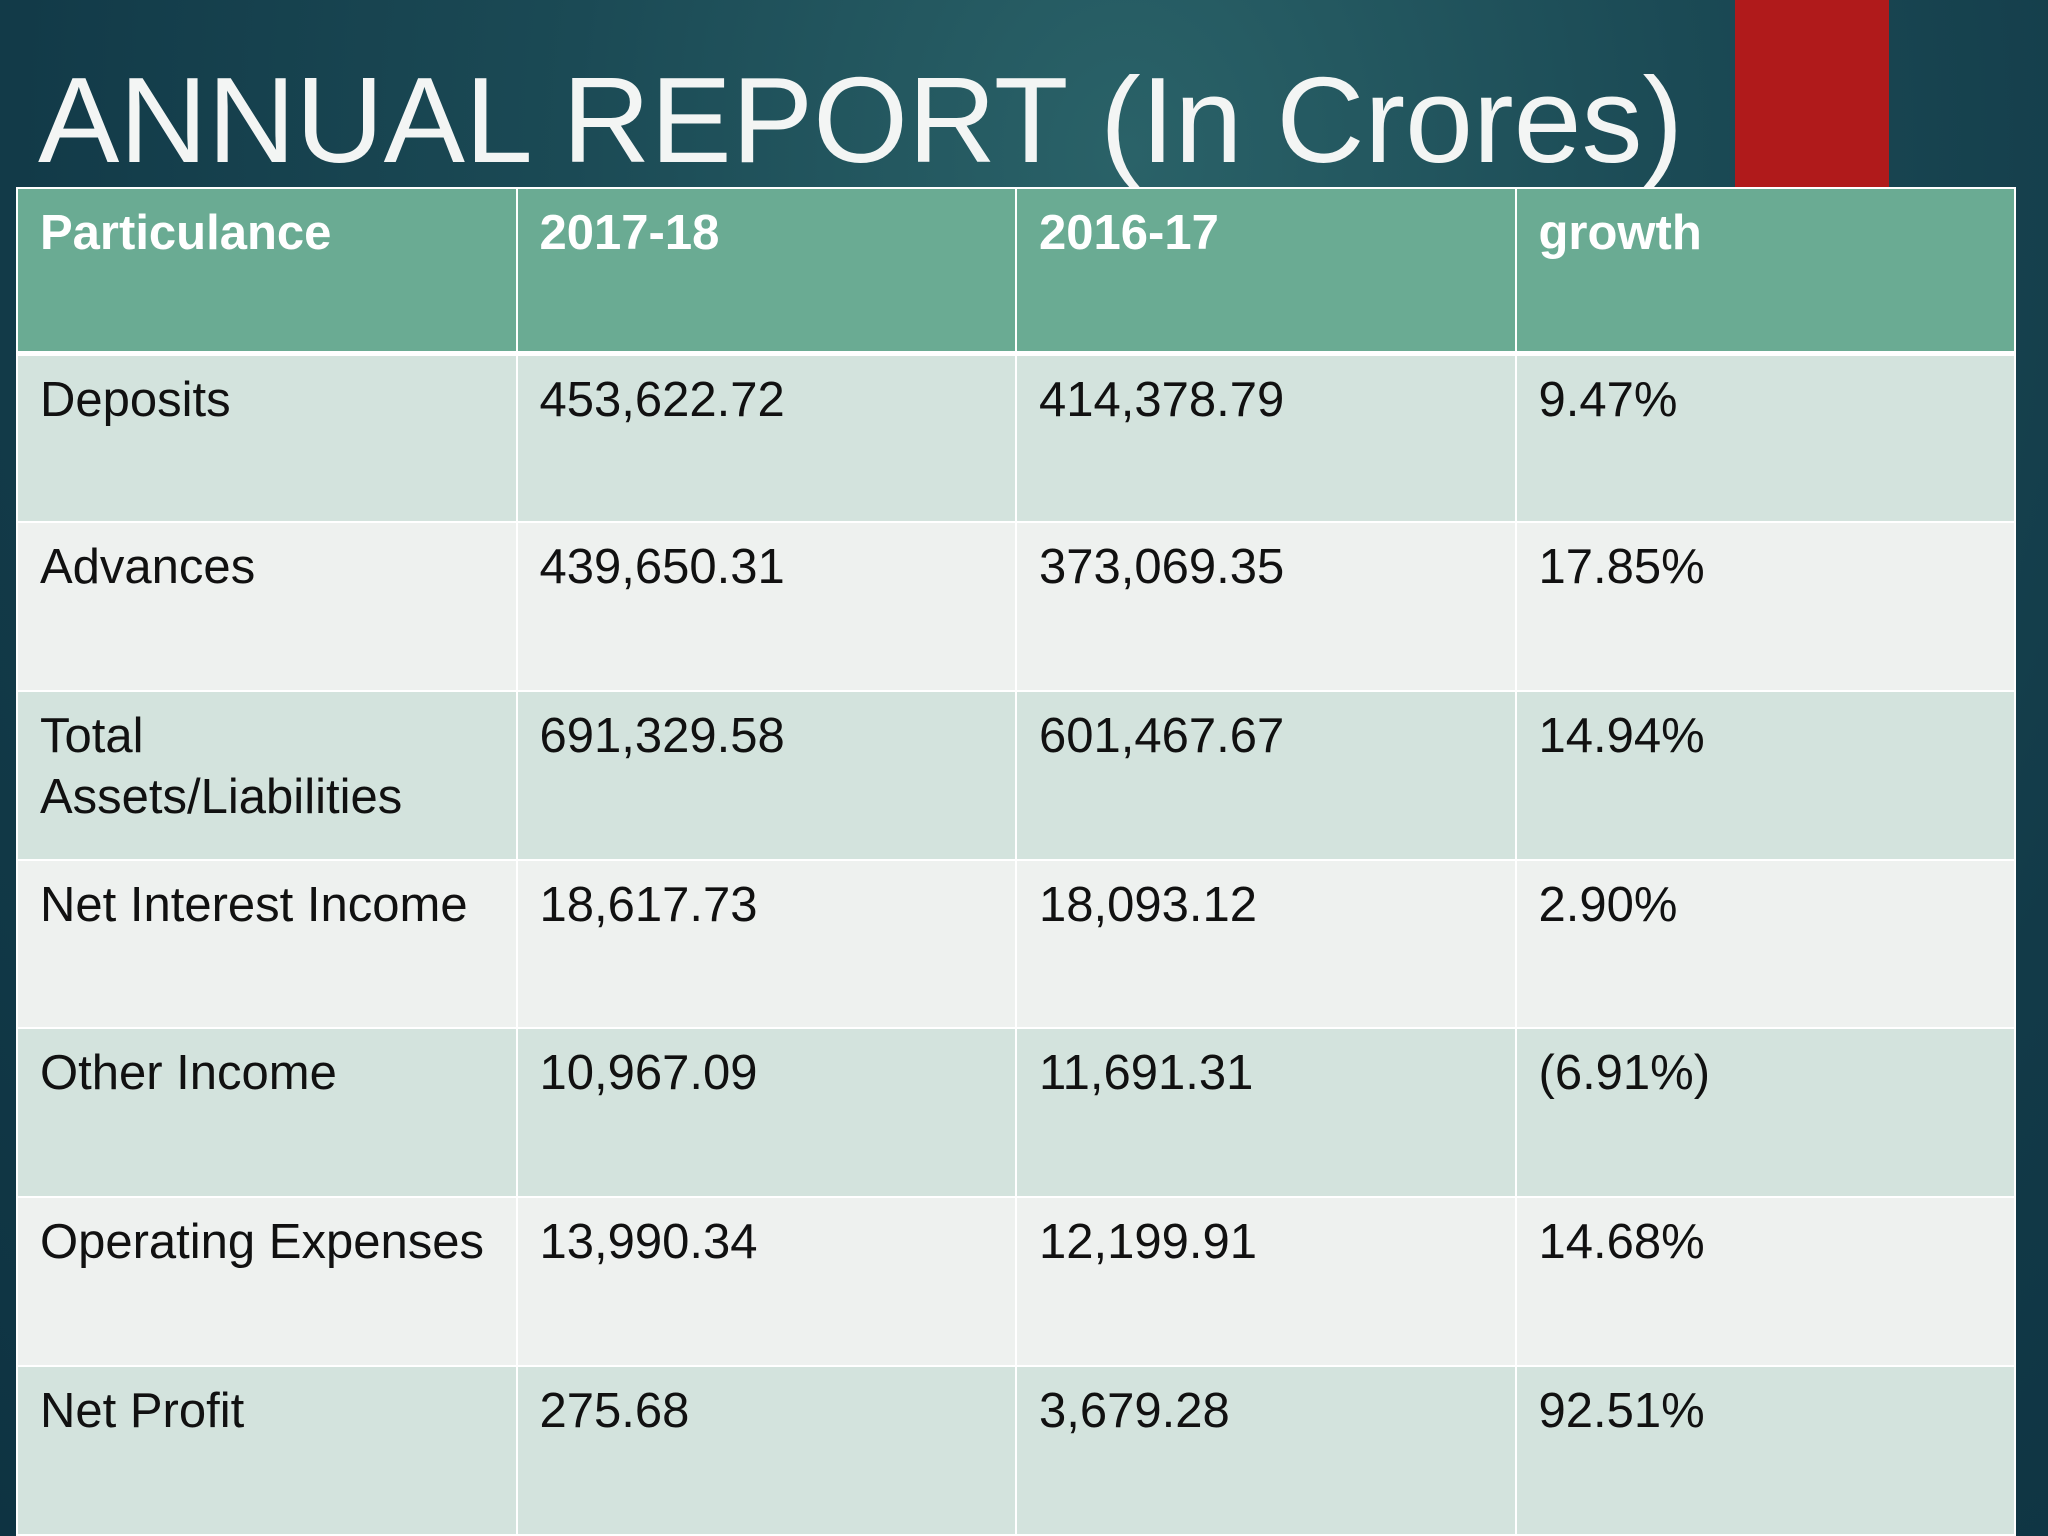 The image size is (2048, 1536). Describe the element at coordinates (1765, 1450) in the screenshot. I see `growth-value: 92.51%` at that location.